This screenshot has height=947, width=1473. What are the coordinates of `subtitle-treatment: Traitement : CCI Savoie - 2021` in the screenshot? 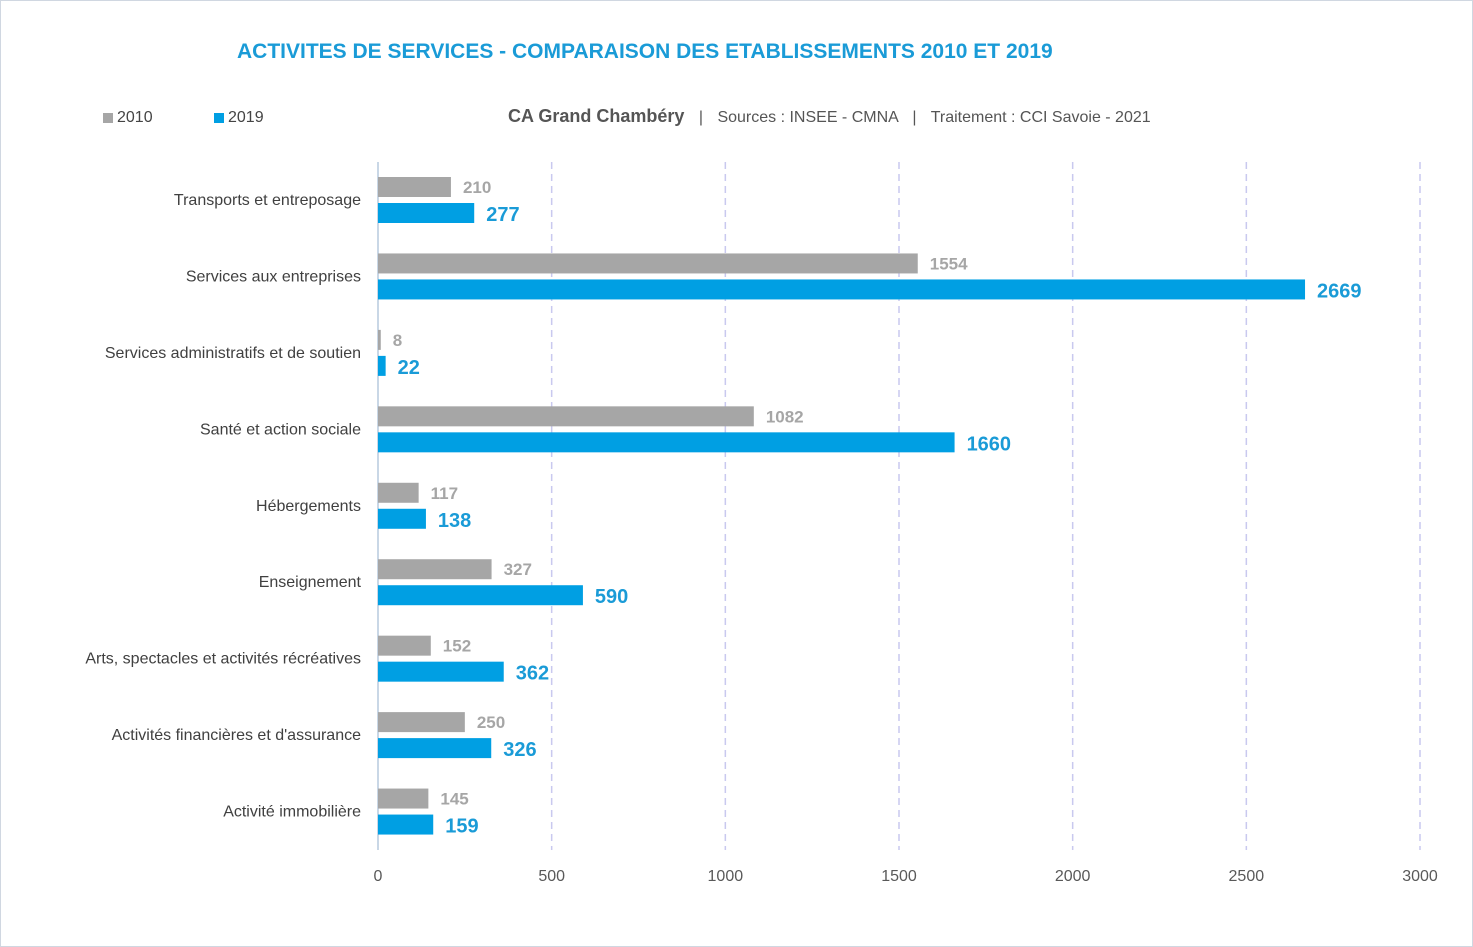 It's located at (1040, 117).